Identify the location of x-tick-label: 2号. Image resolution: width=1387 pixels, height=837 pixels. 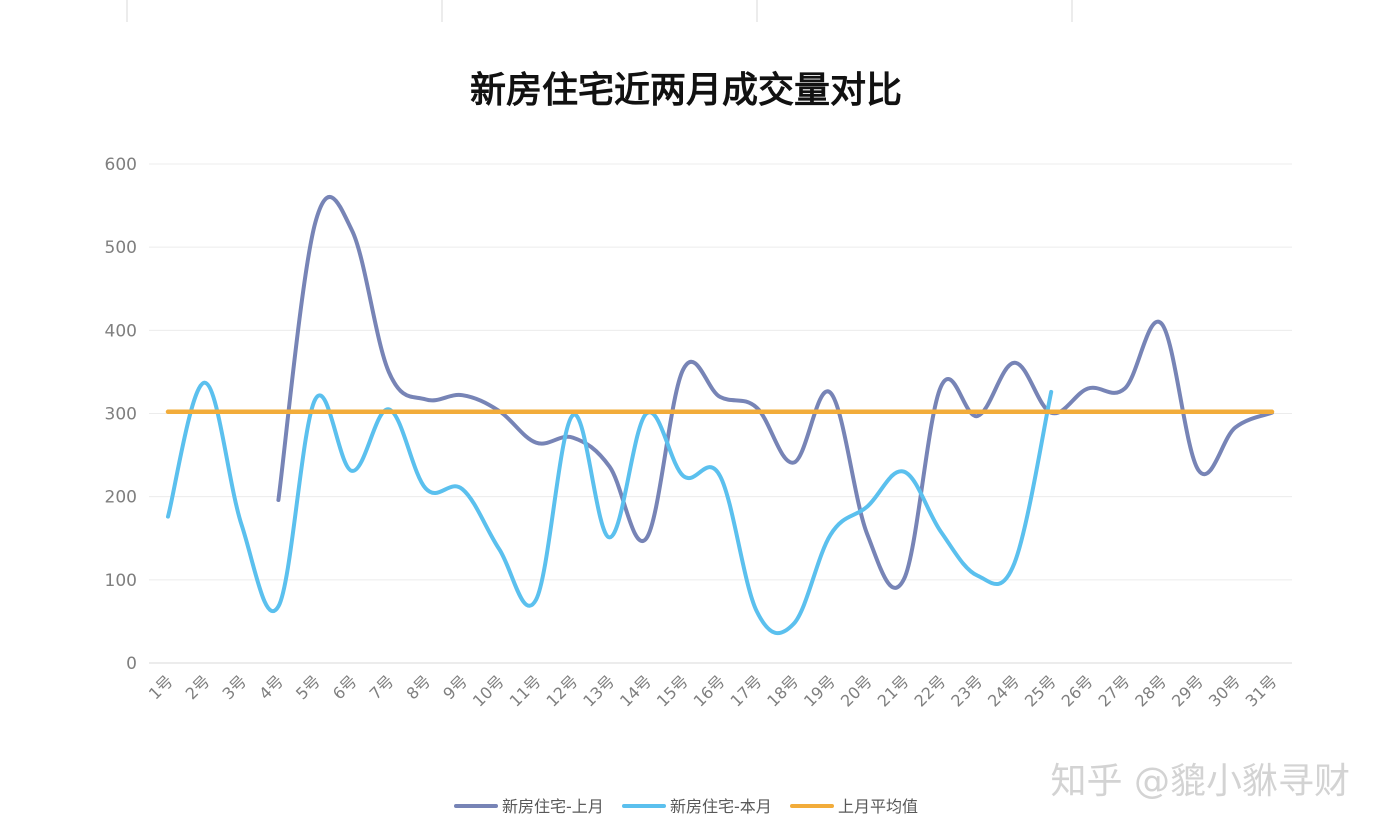
(198, 687).